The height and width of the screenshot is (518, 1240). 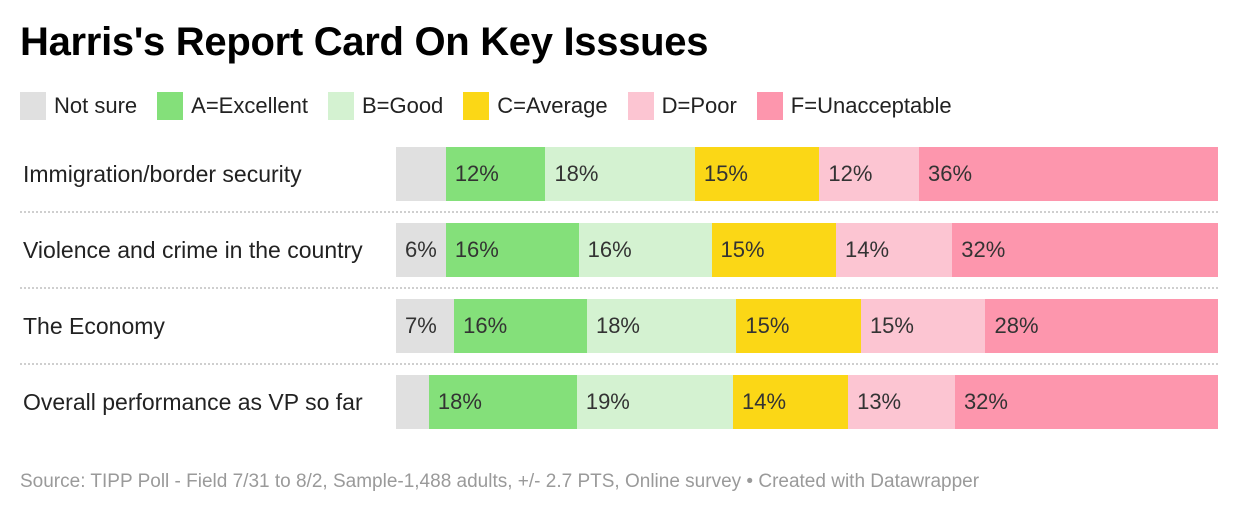 What do you see at coordinates (1101, 326) in the screenshot?
I see `bar-segment-unacceptable: 28%` at bounding box center [1101, 326].